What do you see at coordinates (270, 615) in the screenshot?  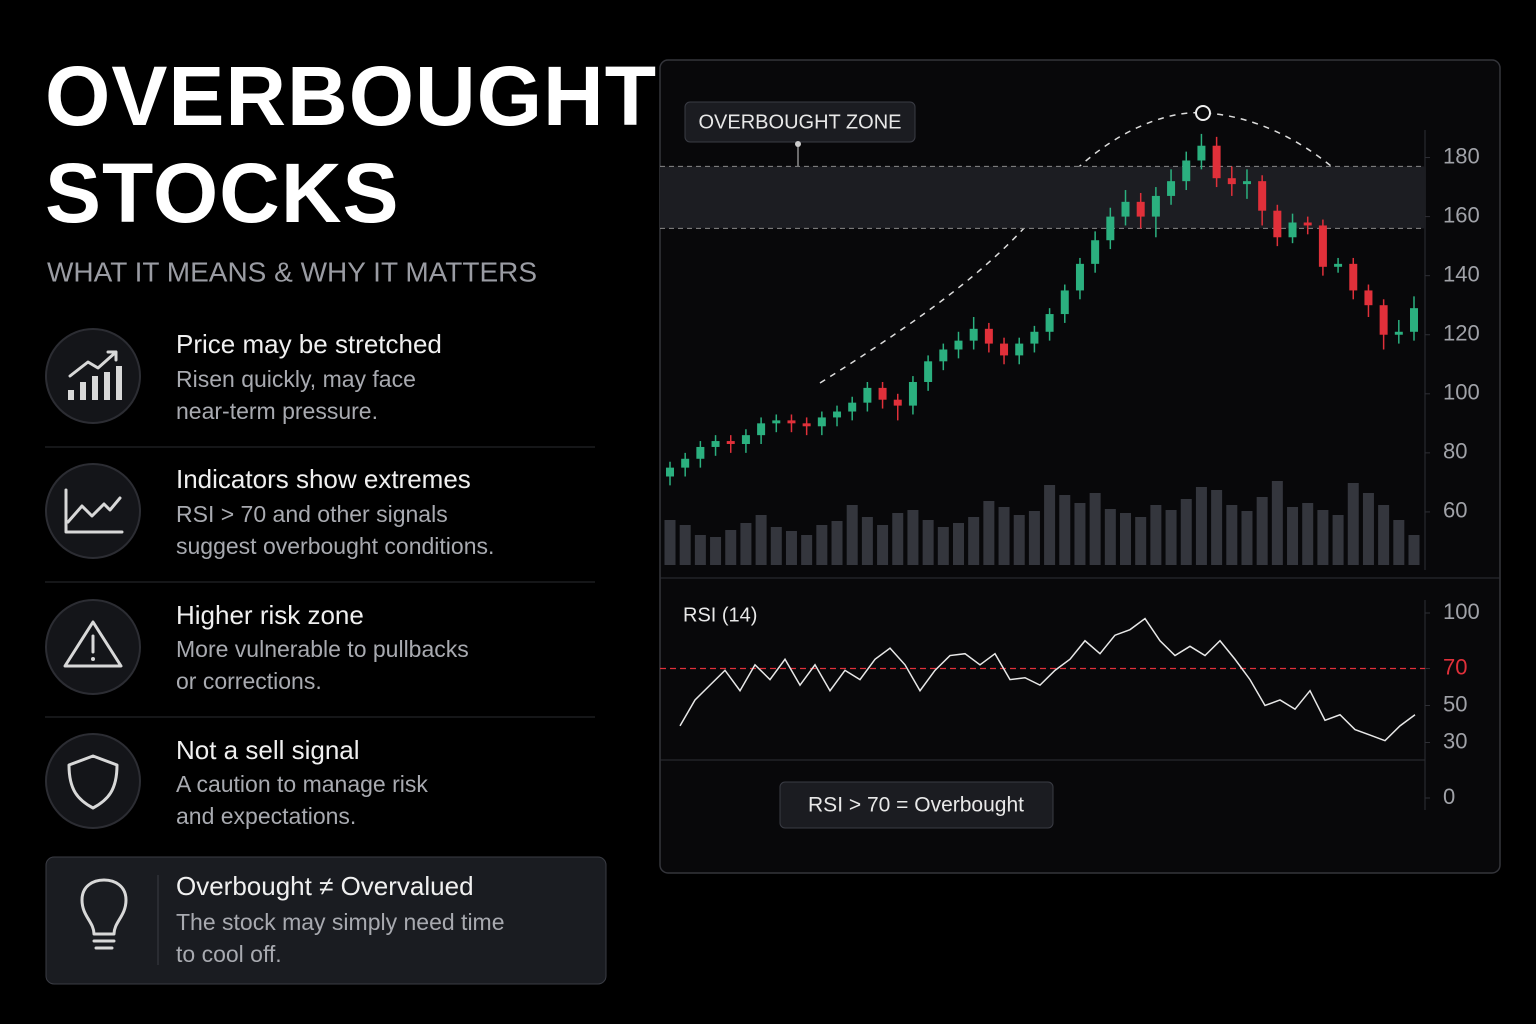 I see `item-title: Higher risk zone` at bounding box center [270, 615].